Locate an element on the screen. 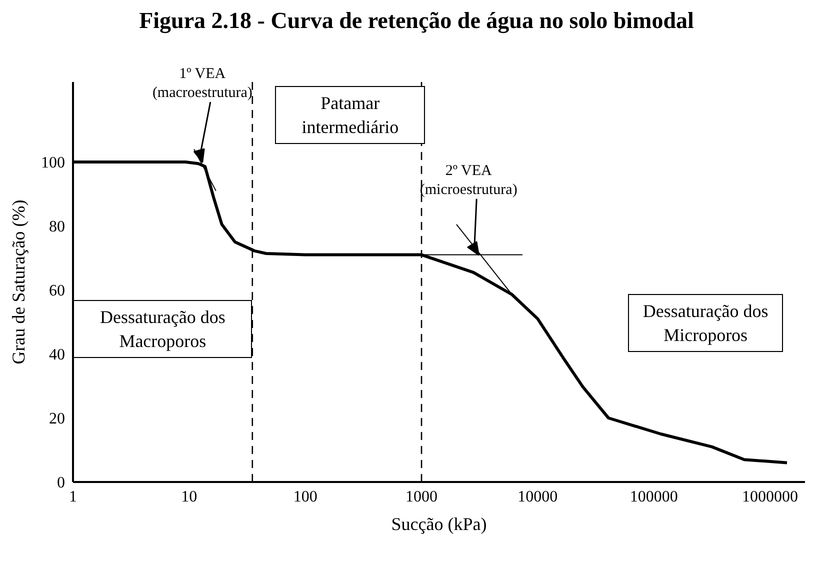 The width and height of the screenshot is (833, 572). annotation: Patamar intermediário is located at coordinates (350, 115).